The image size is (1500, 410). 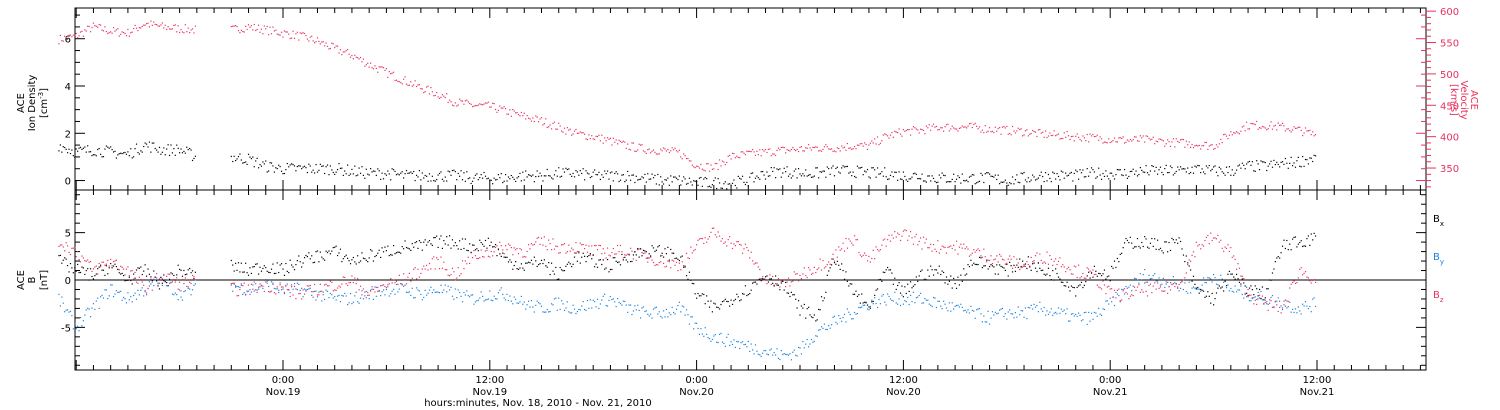 What do you see at coordinates (1438, 259) in the screenshot?
I see `legend-by: By` at bounding box center [1438, 259].